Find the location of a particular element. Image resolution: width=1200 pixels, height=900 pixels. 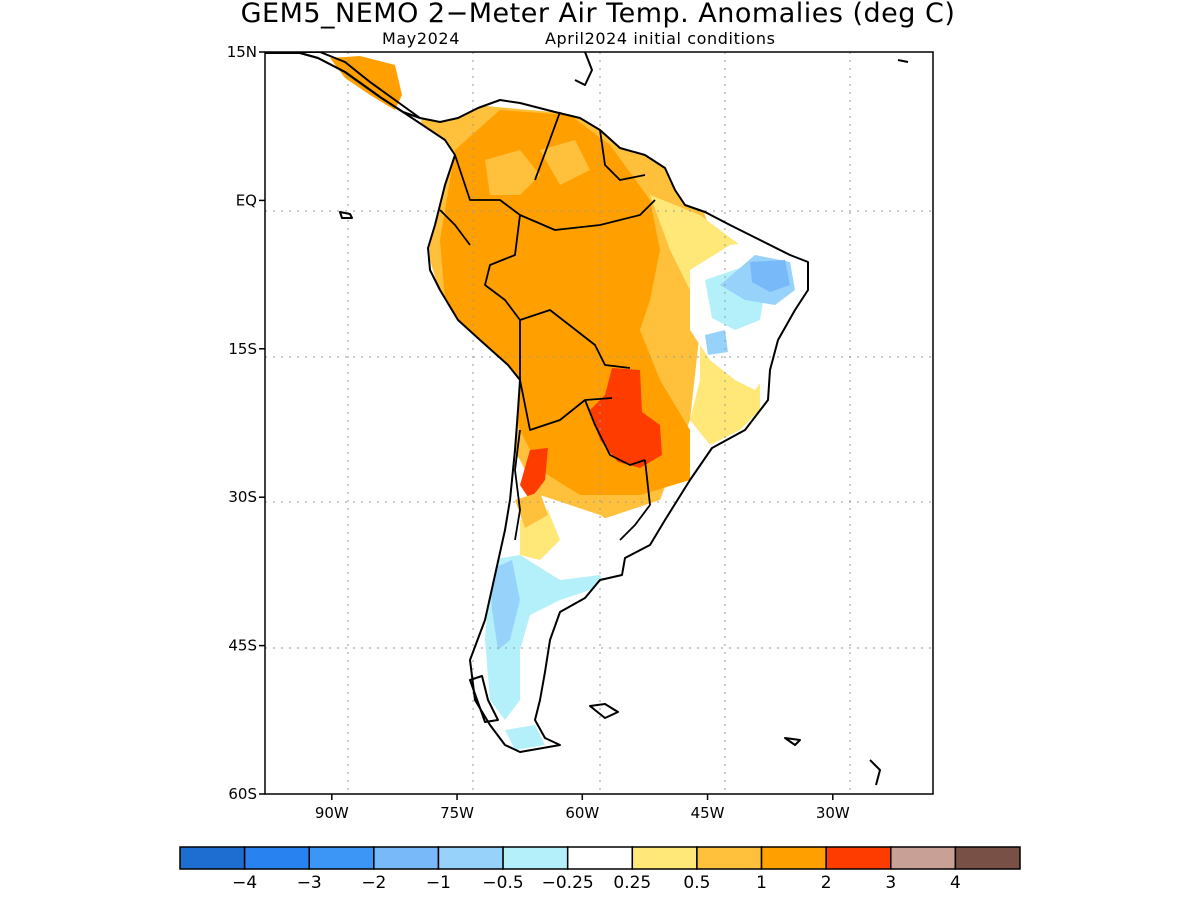

central-america-coastline is located at coordinates (343, 85).